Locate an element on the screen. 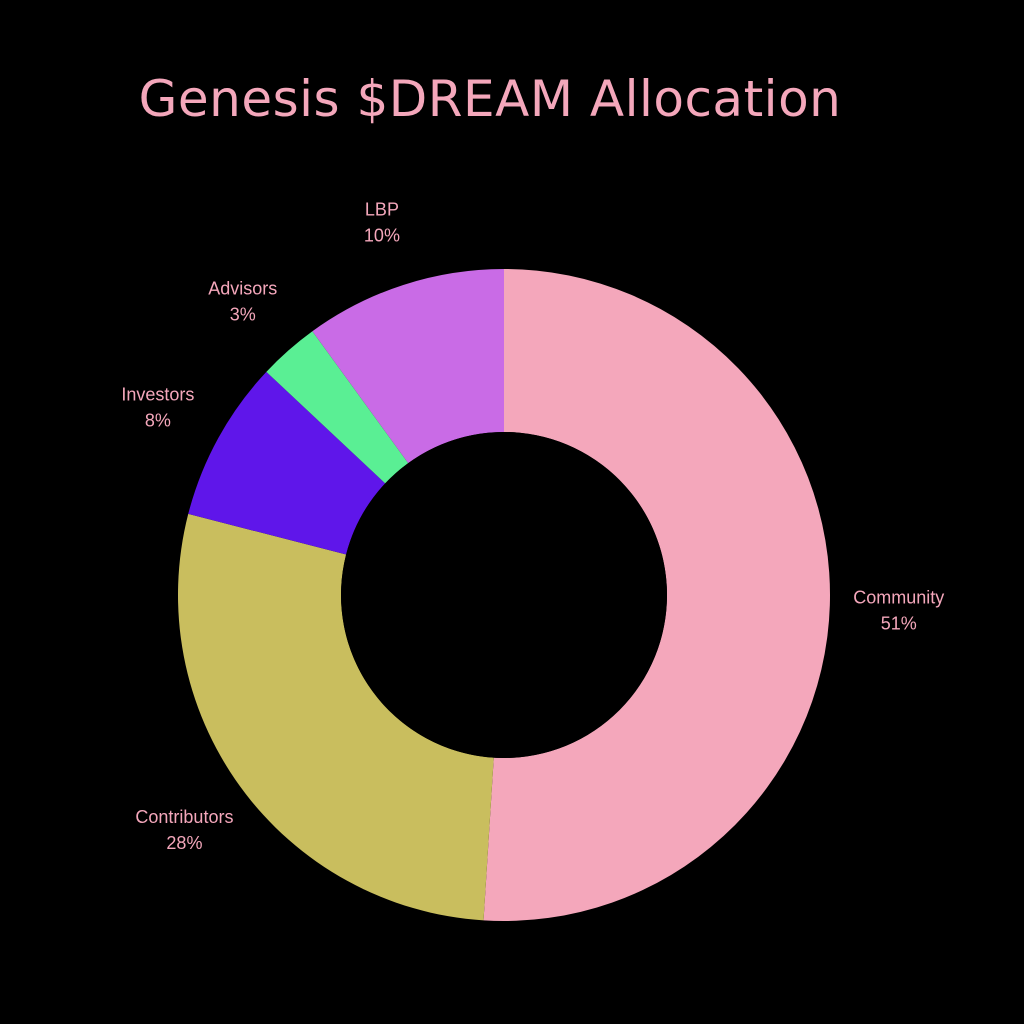 The image size is (1024, 1024). slice-contributors is located at coordinates (336, 717).